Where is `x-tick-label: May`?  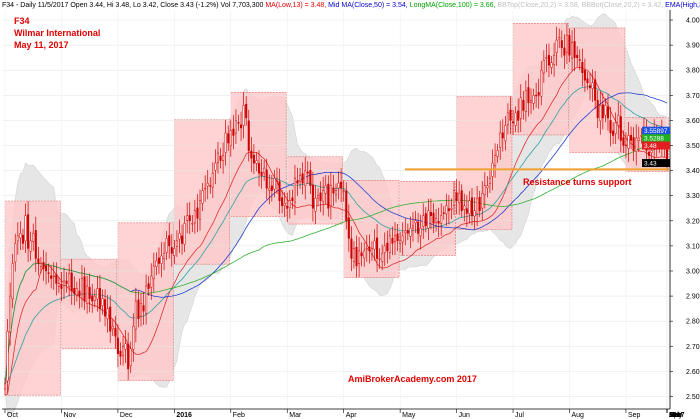
x-tick-label: May is located at coordinates (676, 415).